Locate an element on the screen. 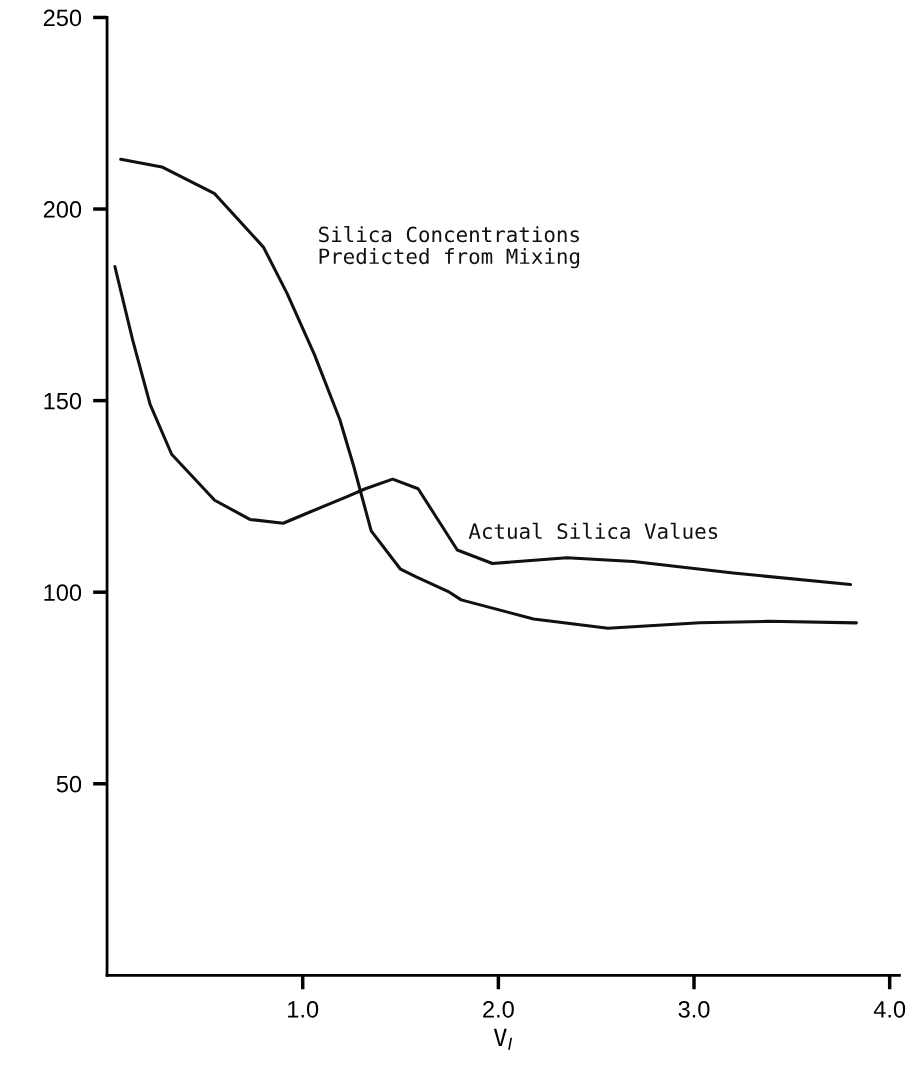 This screenshot has height=1091, width=915. x-tick-label: 2.0 is located at coordinates (498, 1009).